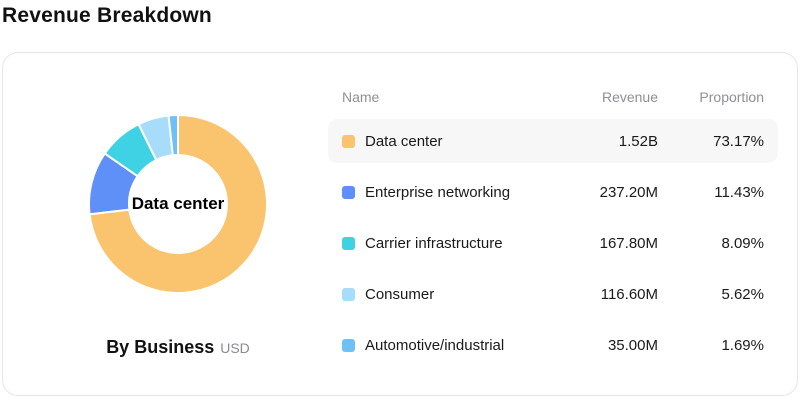 Image resolution: width=800 pixels, height=402 pixels. I want to click on row-revenue: 35.00M, so click(632, 345).